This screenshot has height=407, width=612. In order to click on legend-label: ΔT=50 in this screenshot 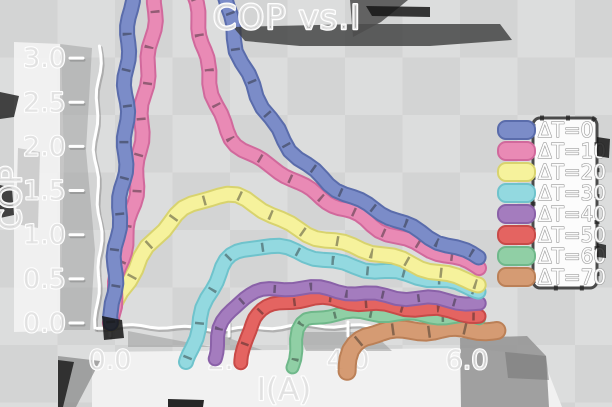, I will do `click(572, 235)`.